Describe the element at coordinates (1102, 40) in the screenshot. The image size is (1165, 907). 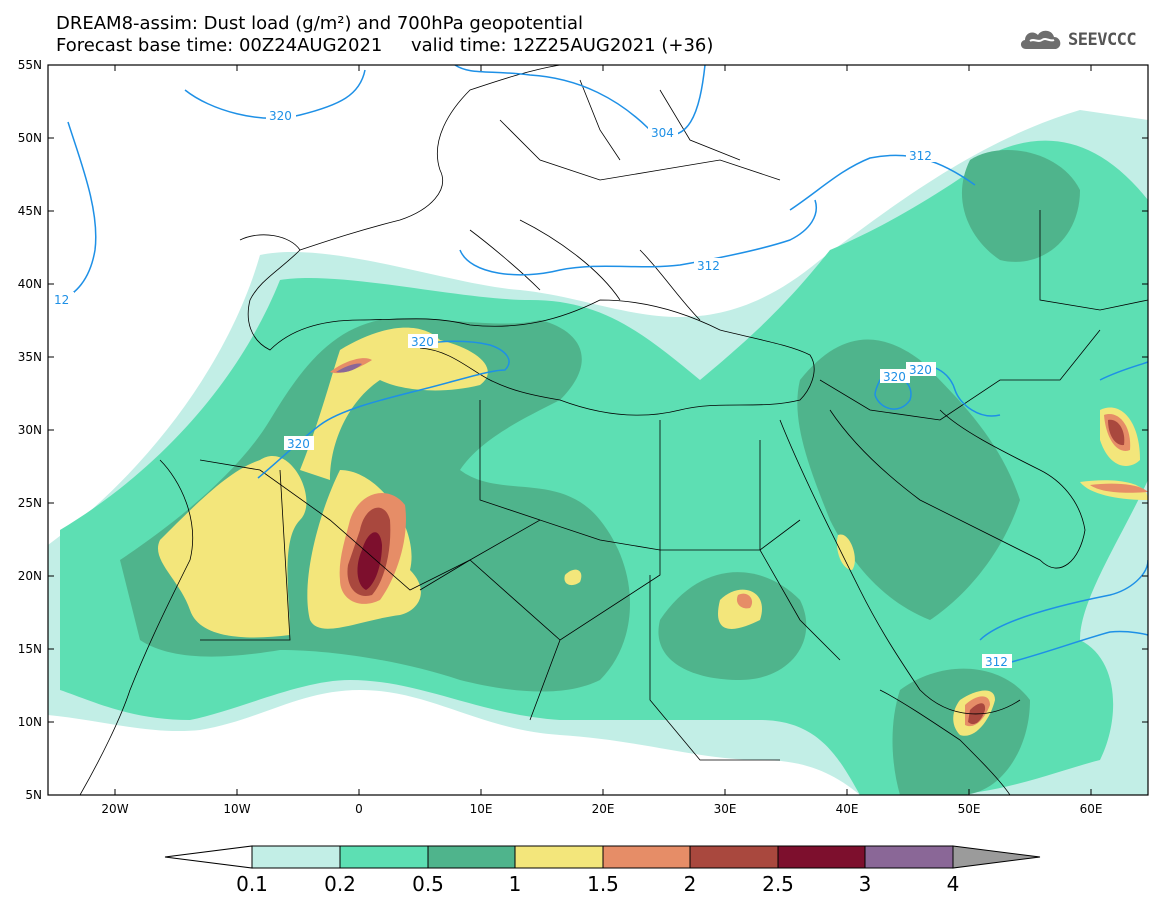
I see `logo-text: SEEVCCC` at that location.